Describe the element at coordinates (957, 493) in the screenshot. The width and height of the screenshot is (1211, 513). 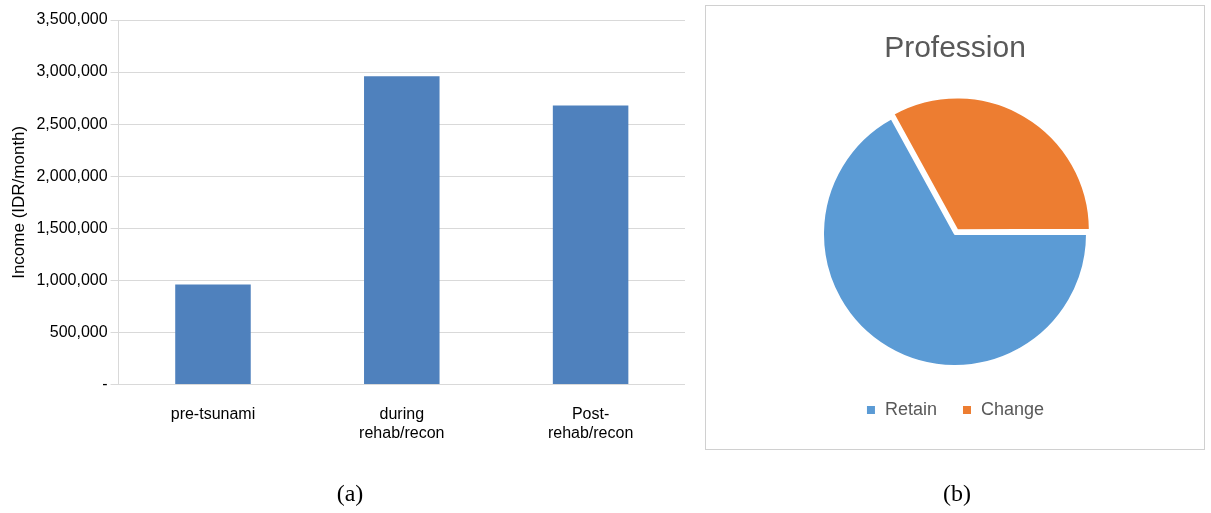
I see `text: (b)` at that location.